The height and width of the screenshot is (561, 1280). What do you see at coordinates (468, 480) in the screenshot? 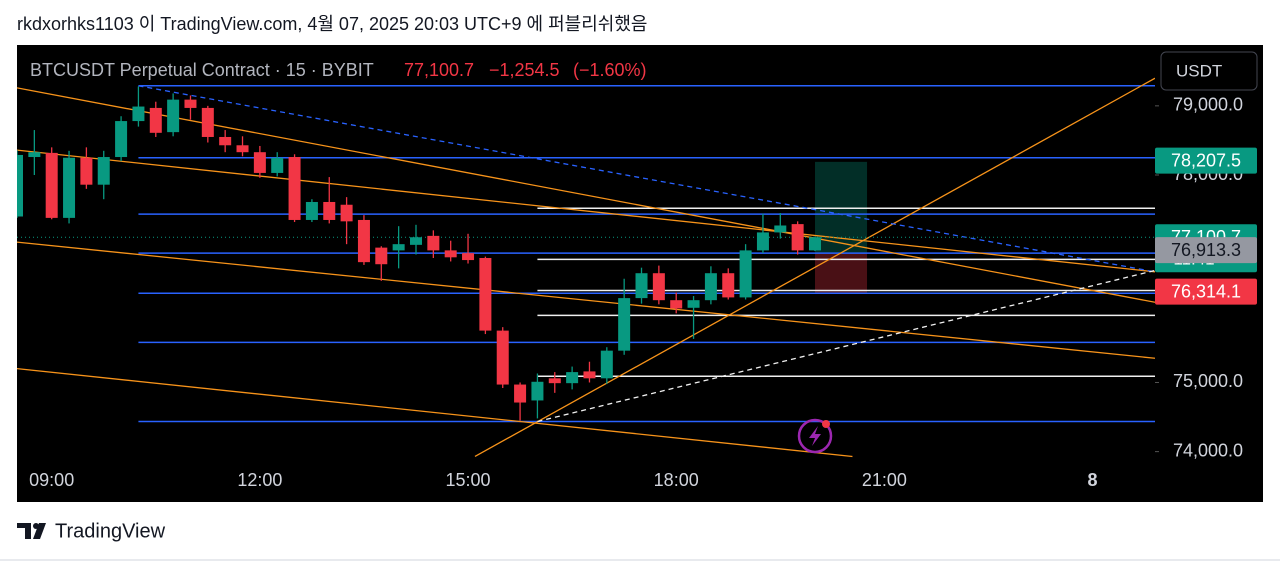
I see `x-tick-label: 15:00` at bounding box center [468, 480].